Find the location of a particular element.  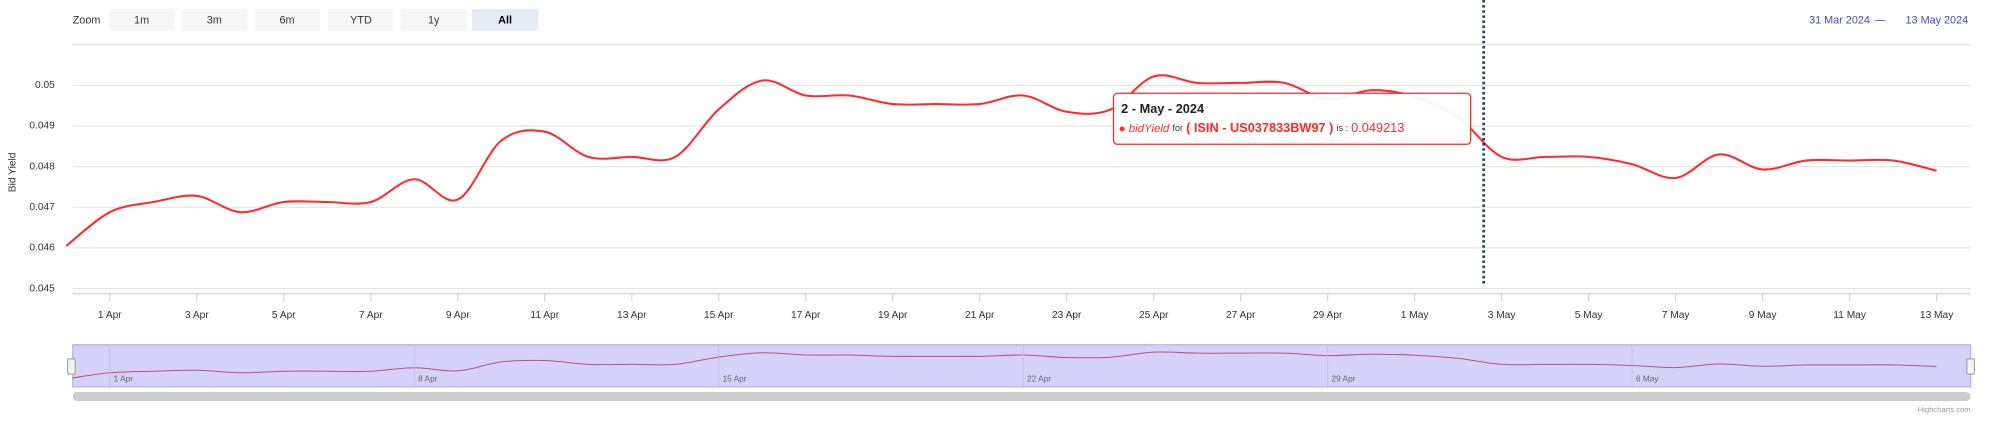

x-tick-label: 1 May is located at coordinates (1415, 315).